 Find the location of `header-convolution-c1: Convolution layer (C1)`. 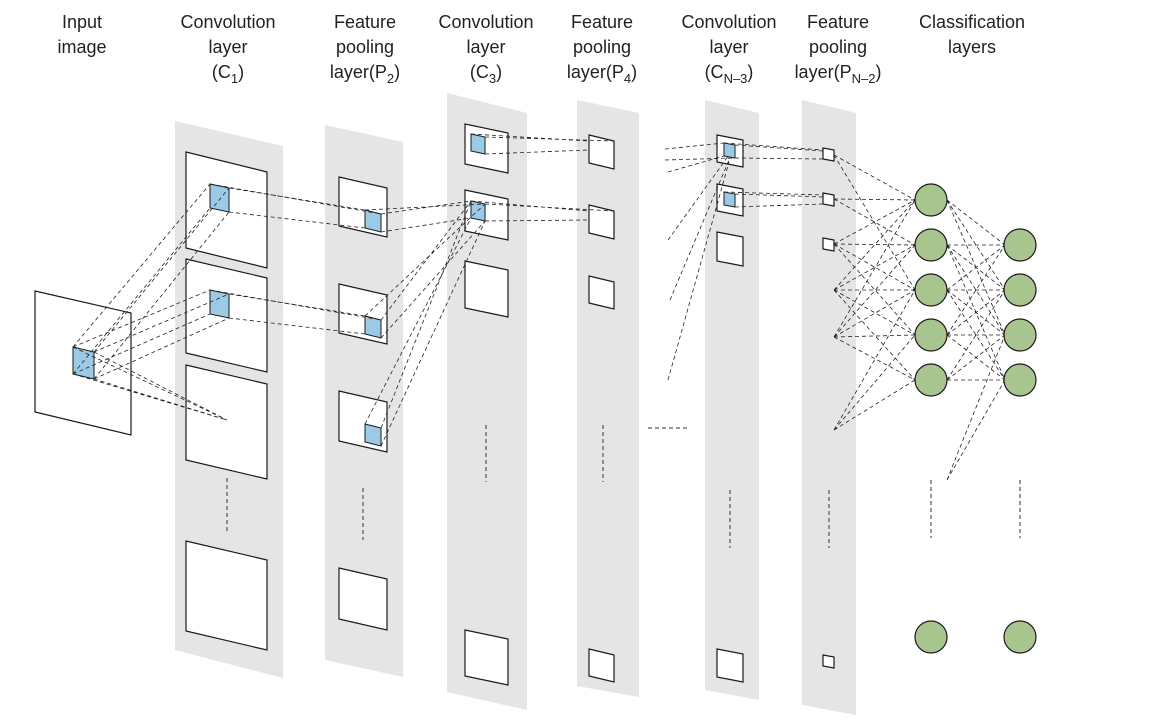

header-convolution-c1: Convolution layer (C1) is located at coordinates (228, 49).